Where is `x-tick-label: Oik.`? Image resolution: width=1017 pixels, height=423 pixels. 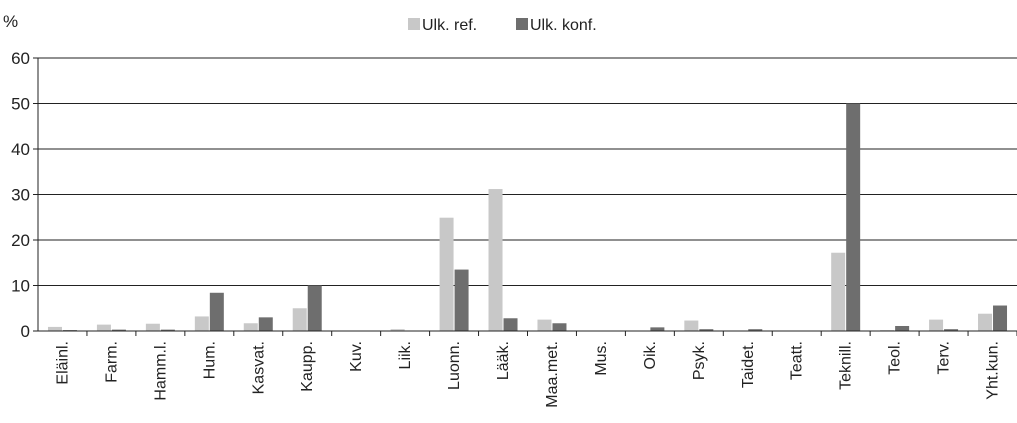
x-tick-label: Oik. is located at coordinates (650, 355).